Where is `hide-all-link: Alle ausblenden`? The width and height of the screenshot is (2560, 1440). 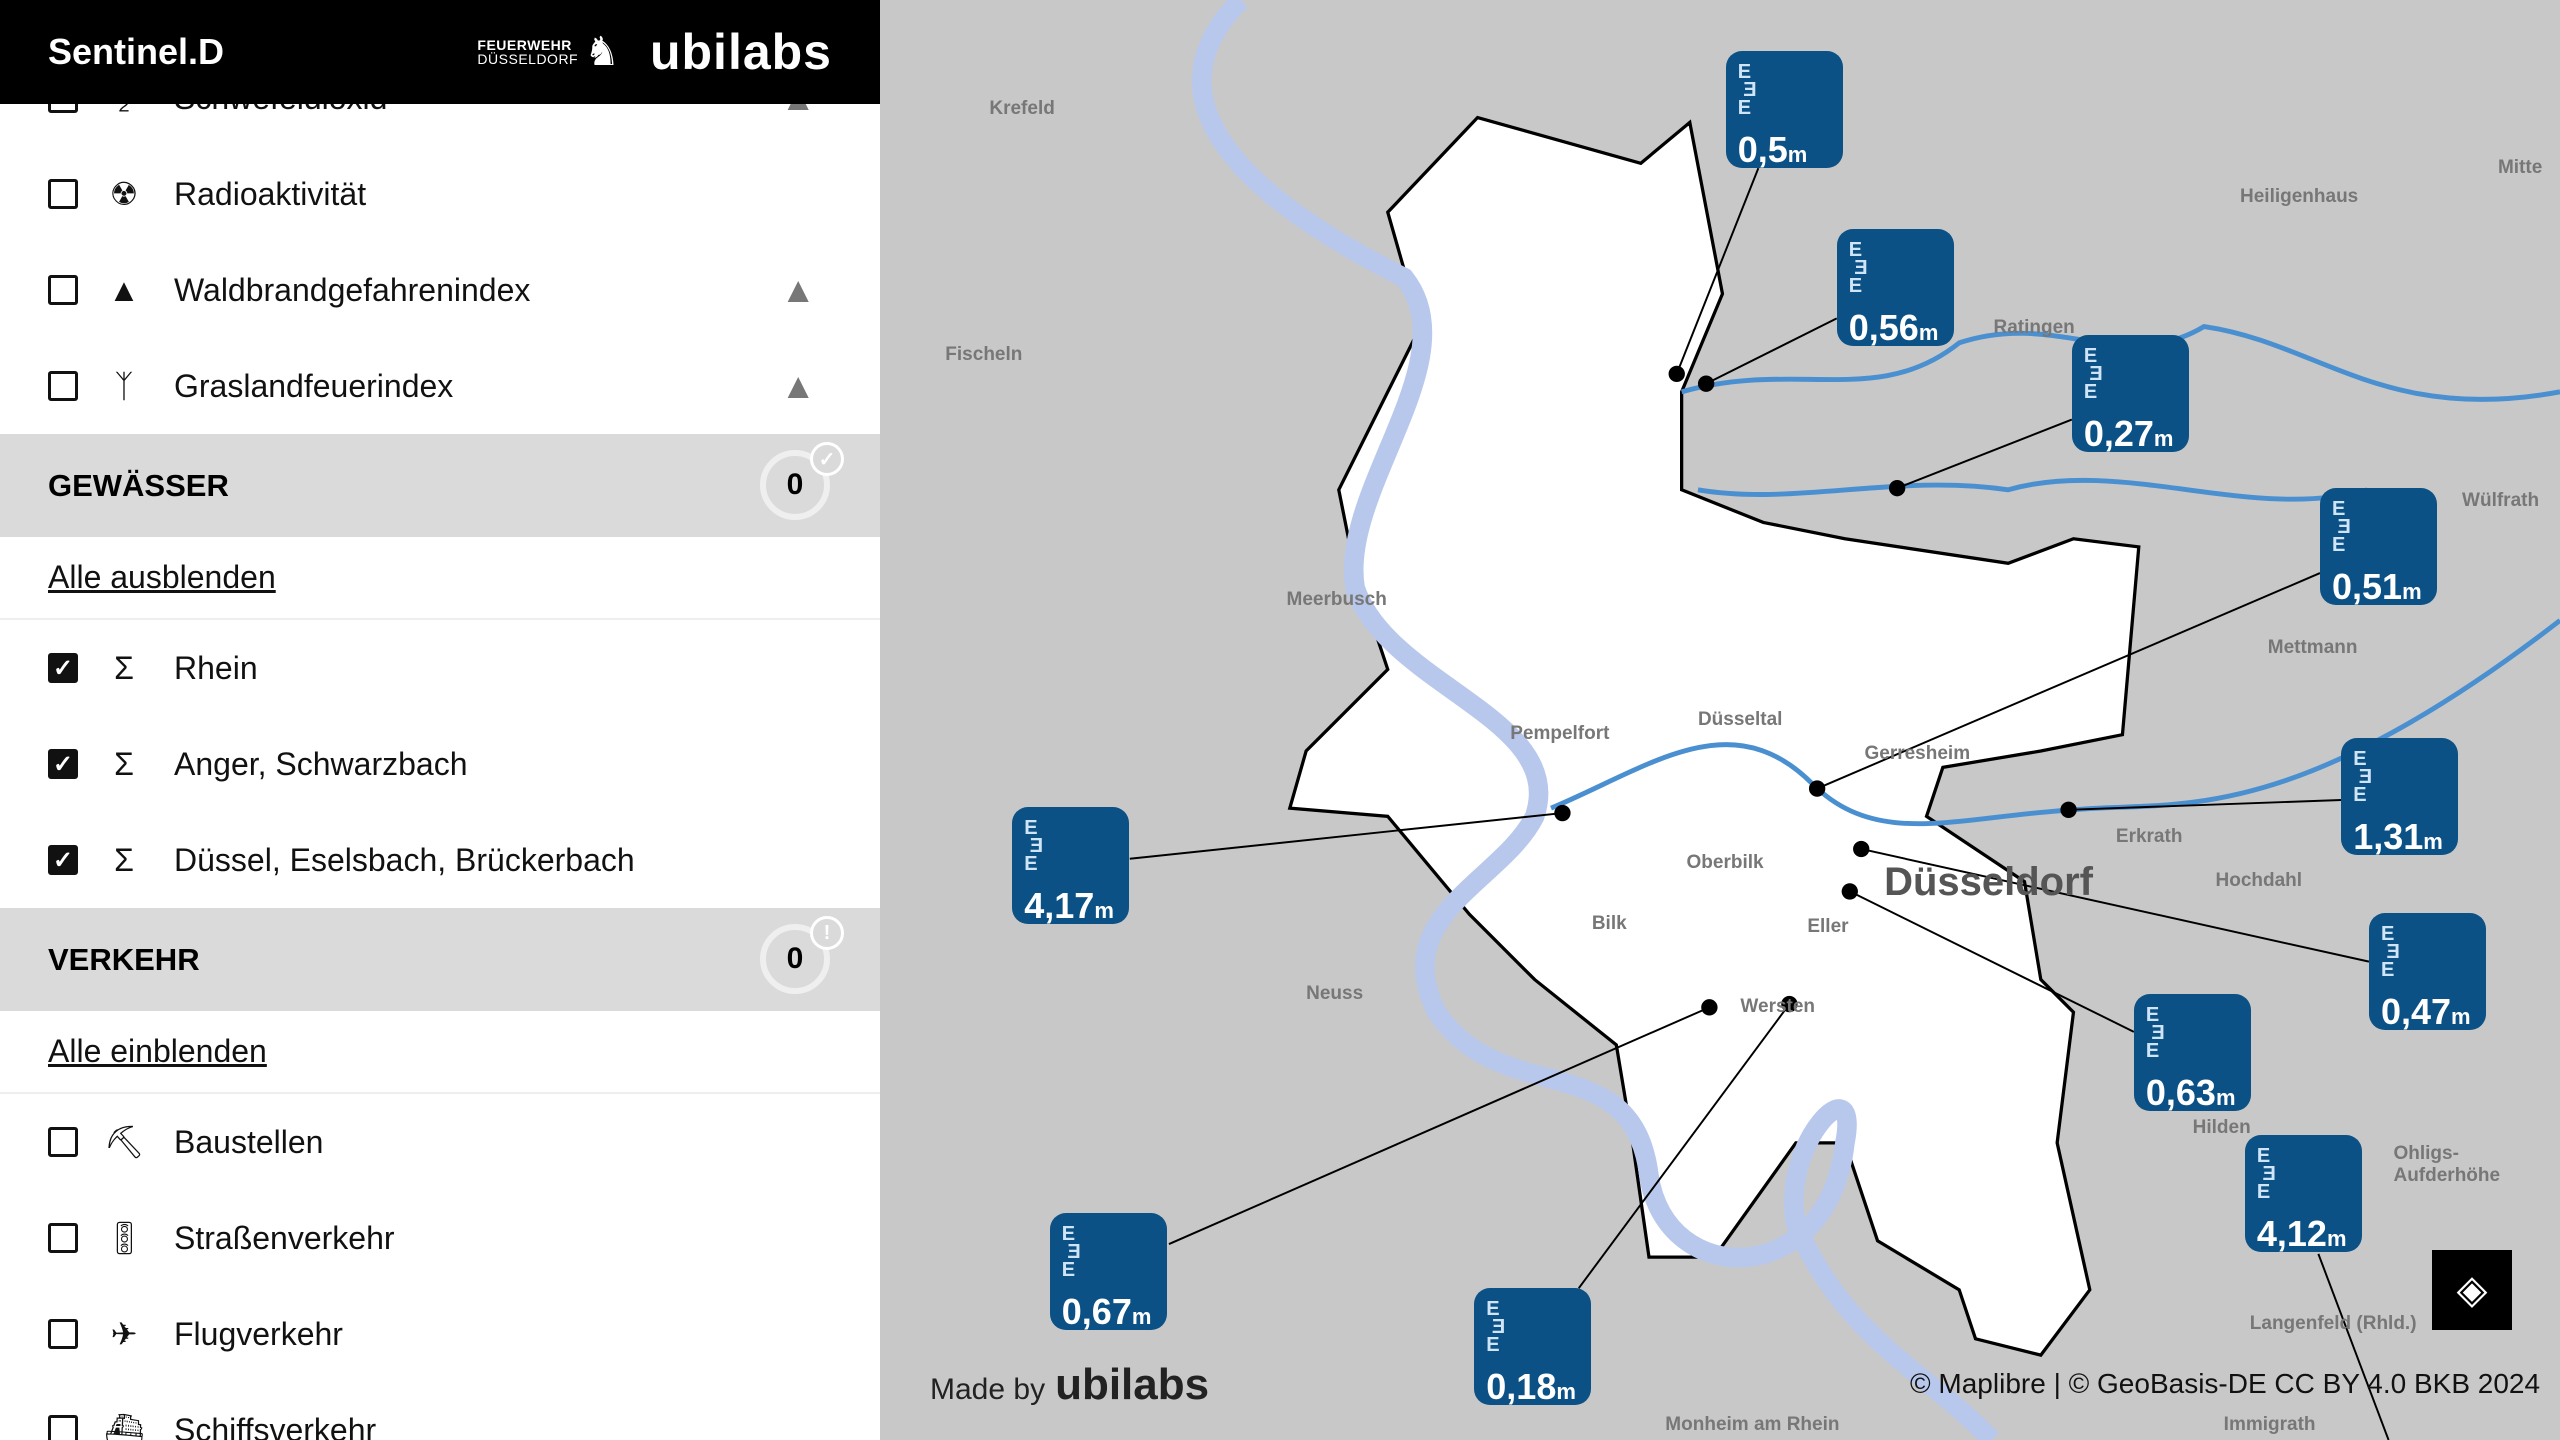 hide-all-link: Alle ausblenden is located at coordinates (440, 578).